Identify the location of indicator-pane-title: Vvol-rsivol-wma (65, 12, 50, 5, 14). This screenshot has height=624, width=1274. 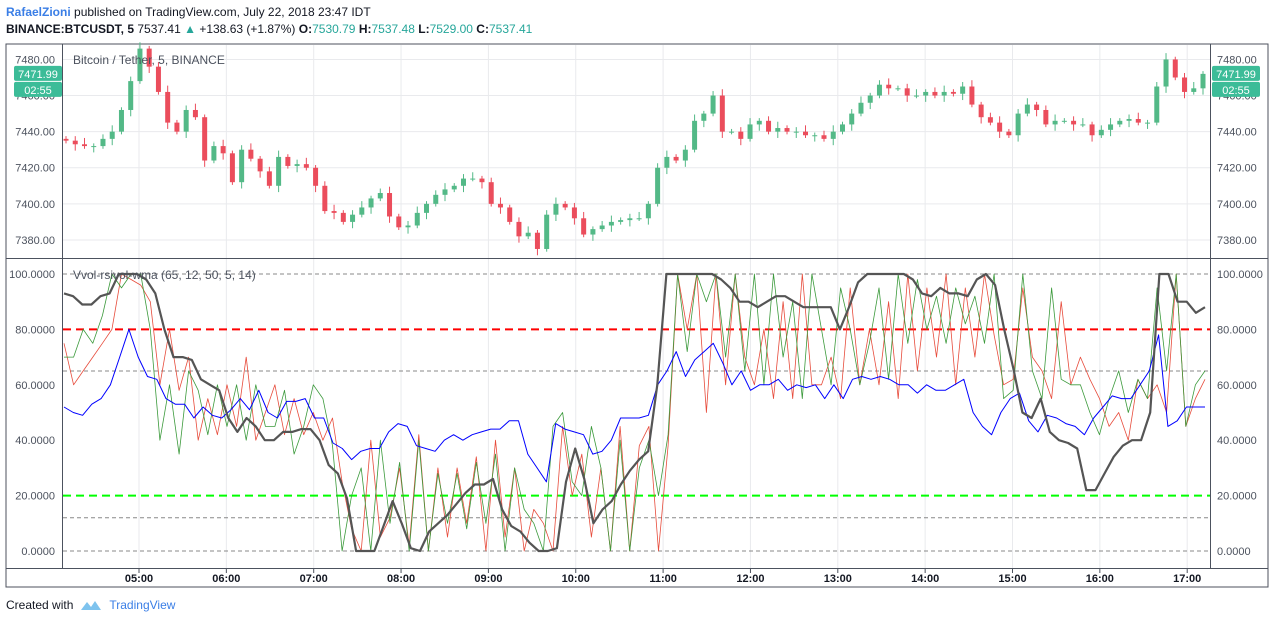
(164, 275).